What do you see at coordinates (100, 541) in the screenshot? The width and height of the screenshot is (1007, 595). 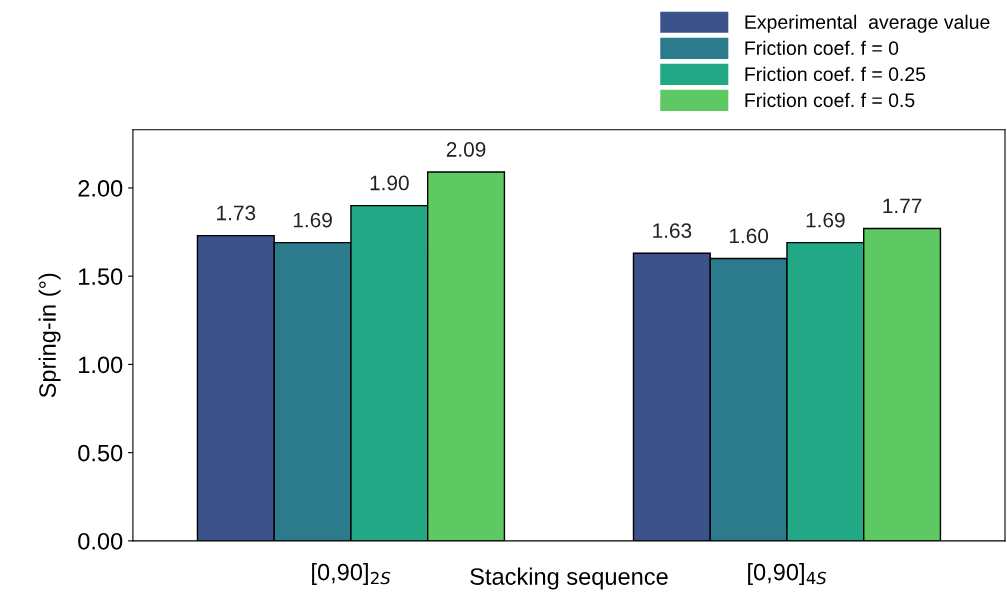 I see `y-tick-label: 0.00` at bounding box center [100, 541].